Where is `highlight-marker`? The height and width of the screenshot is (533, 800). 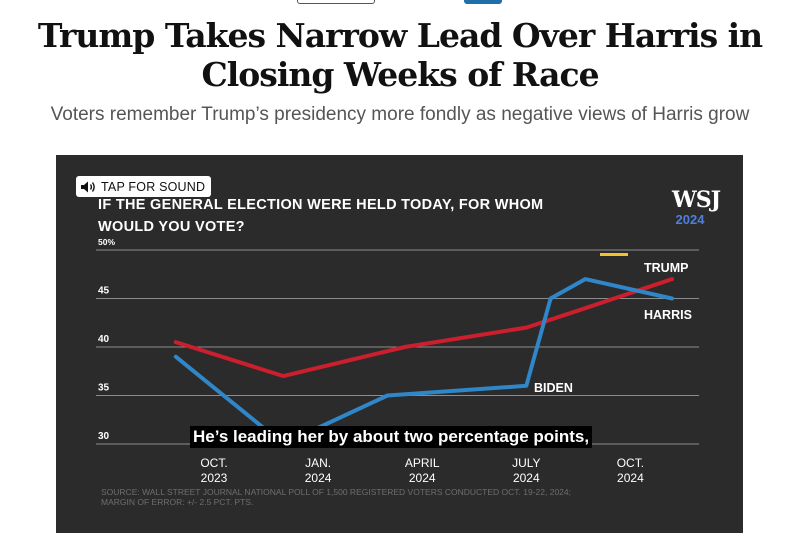 highlight-marker is located at coordinates (614, 254).